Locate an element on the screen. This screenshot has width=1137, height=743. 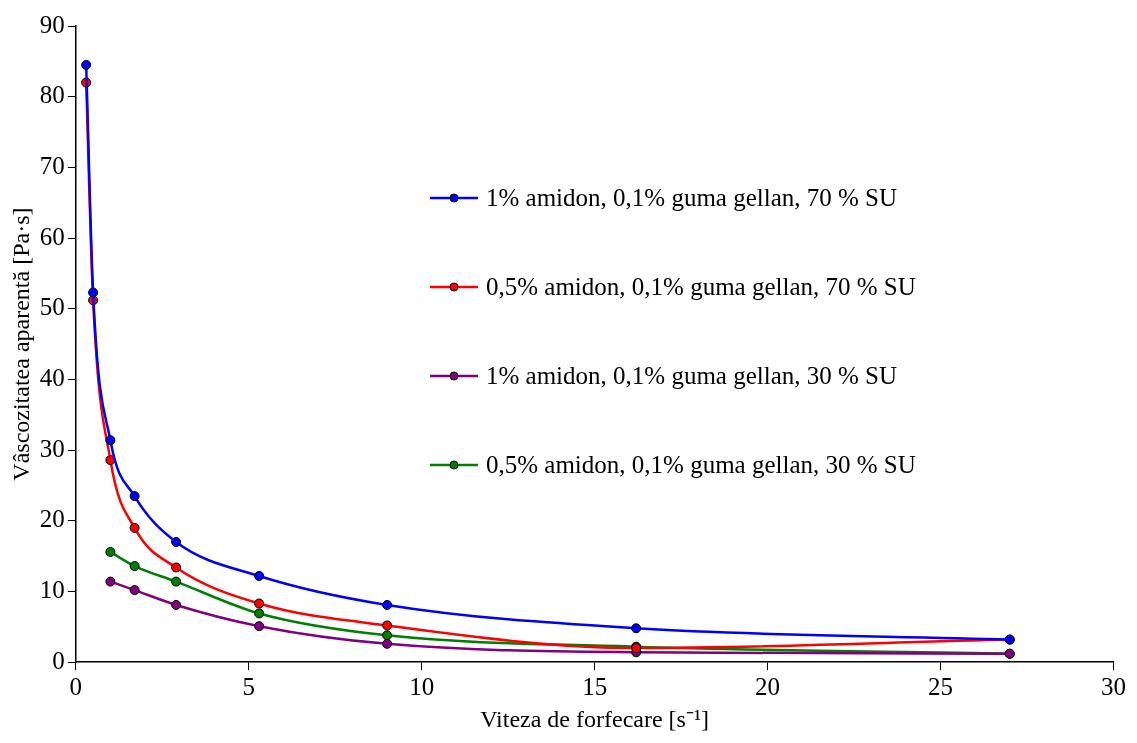
legend-label: 0,5% amidon, 0,1% guma gellan, 70 % SU is located at coordinates (701, 286).